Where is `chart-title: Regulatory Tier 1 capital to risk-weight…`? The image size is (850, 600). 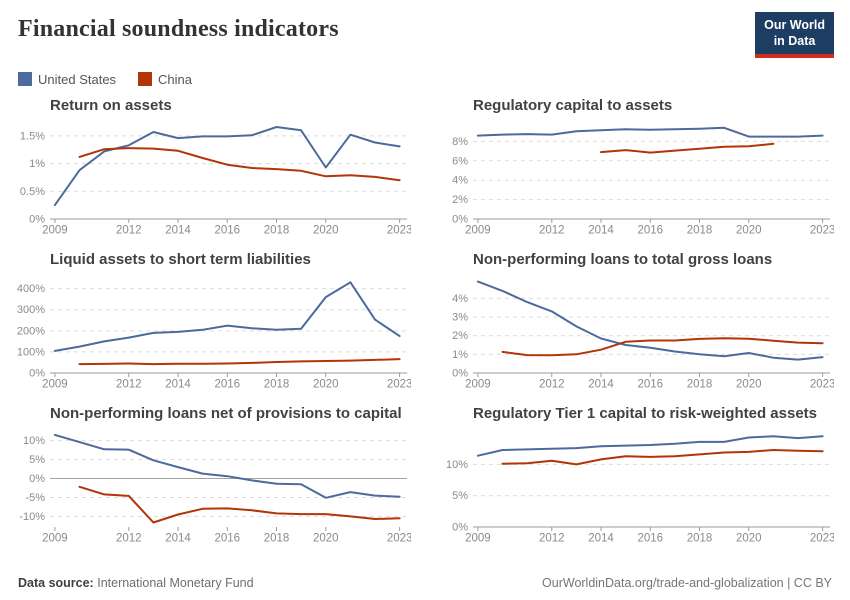
chart-title: Regulatory Tier 1 capital to risk-weight… is located at coordinates (645, 413).